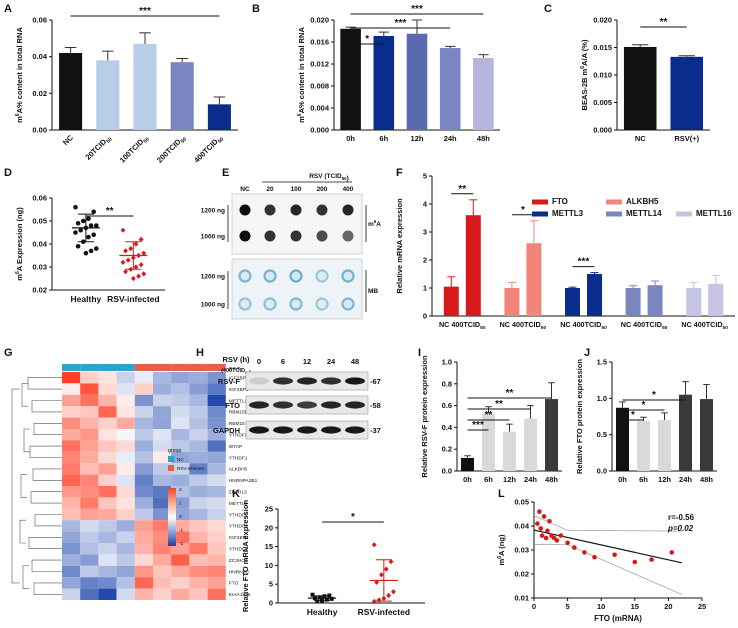 This screenshot has width=738, height=628. I want to click on group-bar-cell, so click(198, 367).